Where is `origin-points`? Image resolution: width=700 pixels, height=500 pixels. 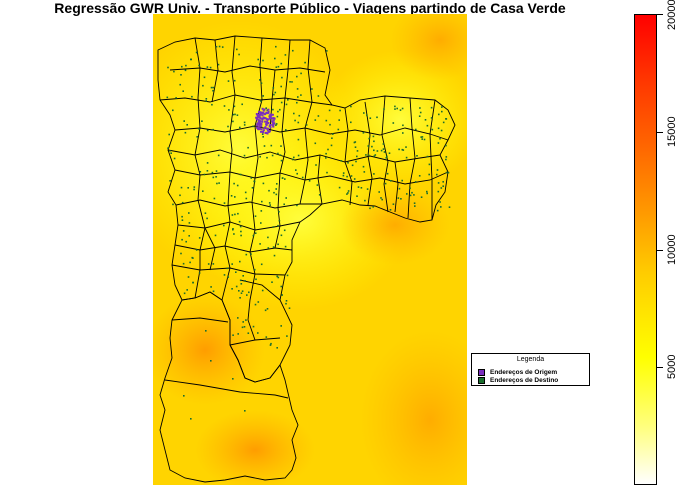 origin-points is located at coordinates (265, 121).